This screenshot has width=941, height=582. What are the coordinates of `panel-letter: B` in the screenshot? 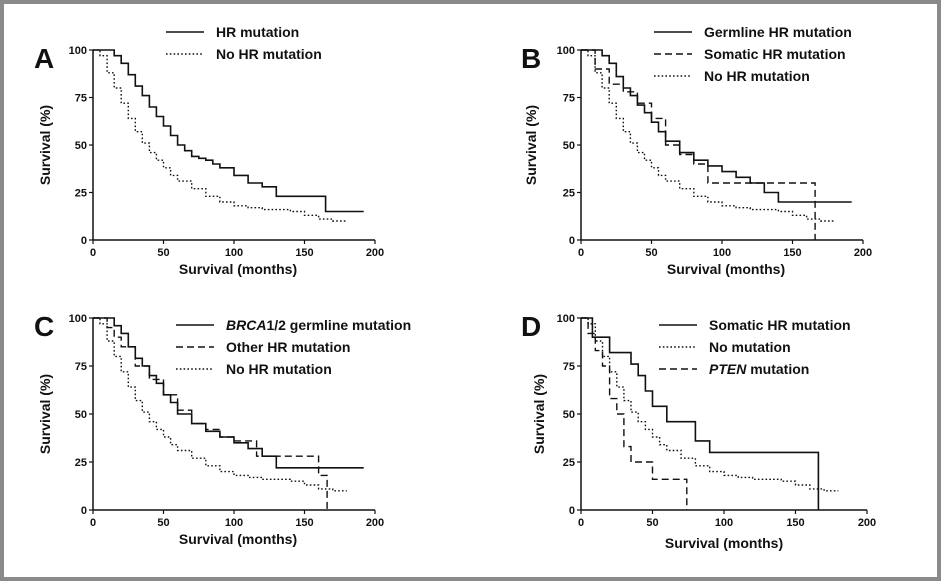 It's located at (531, 58).